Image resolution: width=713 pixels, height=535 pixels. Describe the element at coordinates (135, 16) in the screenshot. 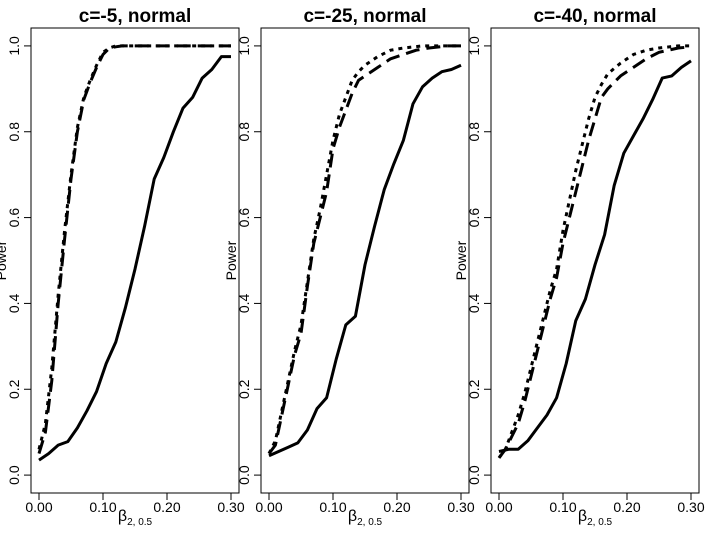

I see `panel-title: c=-5, normal` at that location.